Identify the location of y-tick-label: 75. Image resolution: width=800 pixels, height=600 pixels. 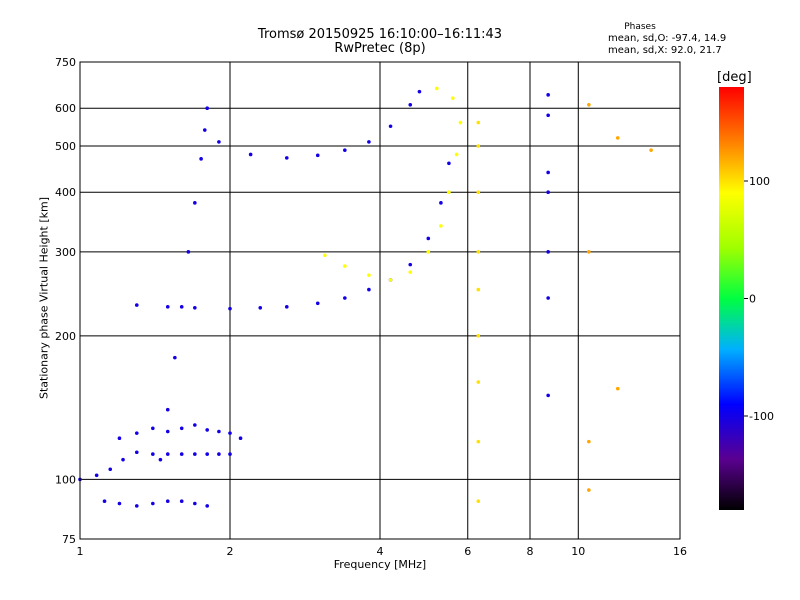
(69, 539).